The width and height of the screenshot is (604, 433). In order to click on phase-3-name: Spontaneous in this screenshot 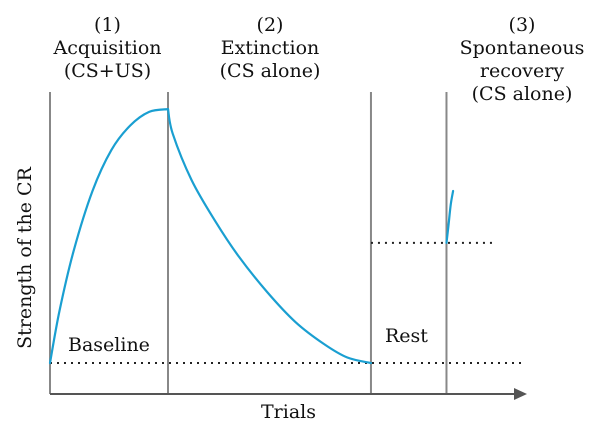, I will do `click(522, 48)`.